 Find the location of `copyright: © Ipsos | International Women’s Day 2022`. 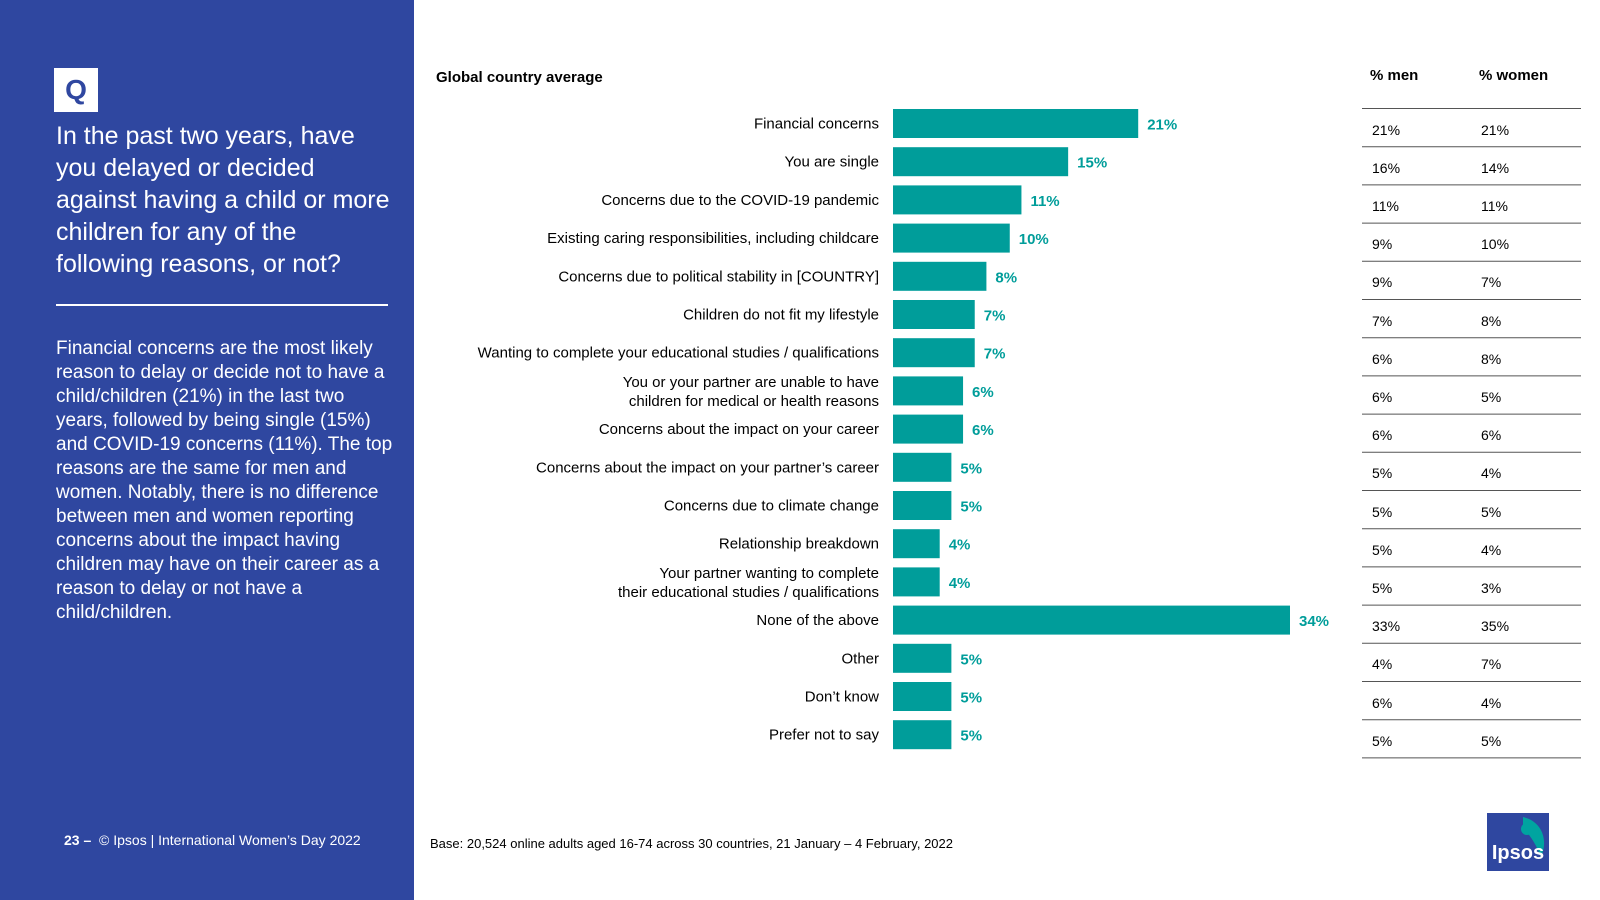

copyright: © Ipsos | International Women’s Day 2022 is located at coordinates (230, 840).